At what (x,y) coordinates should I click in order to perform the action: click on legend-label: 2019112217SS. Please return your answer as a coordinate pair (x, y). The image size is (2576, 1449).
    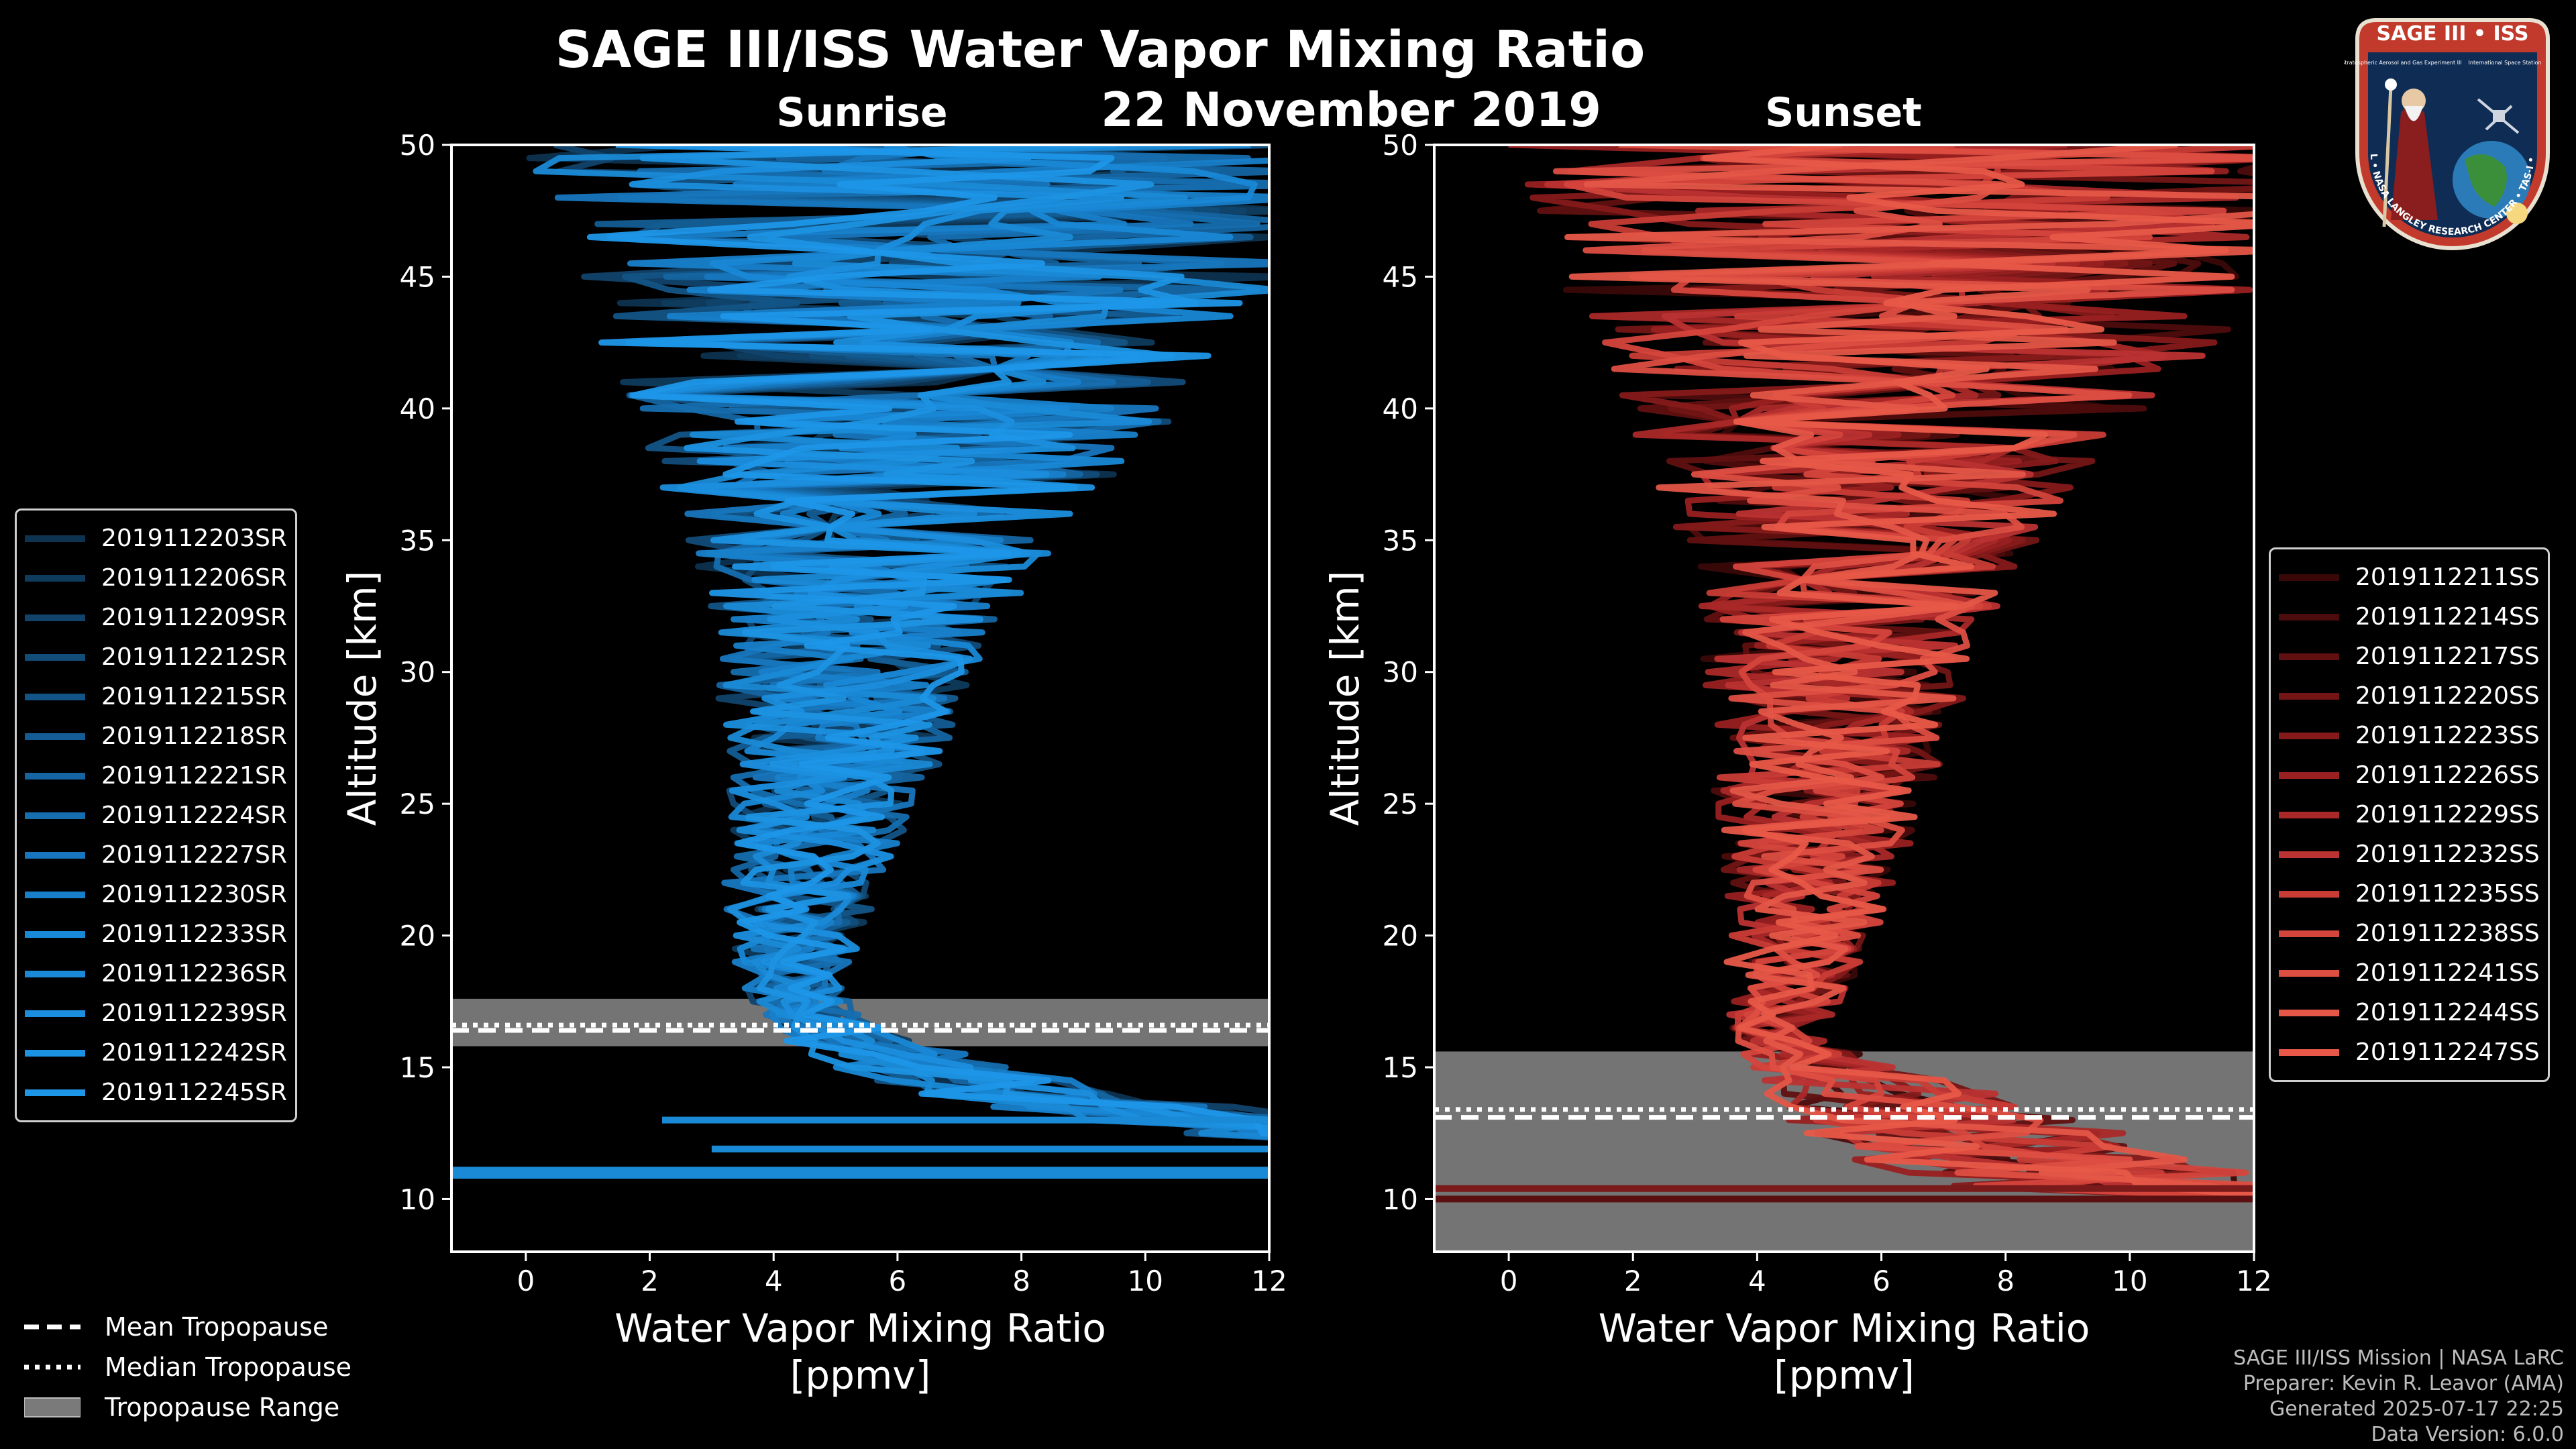
    Looking at the image, I should click on (2447, 656).